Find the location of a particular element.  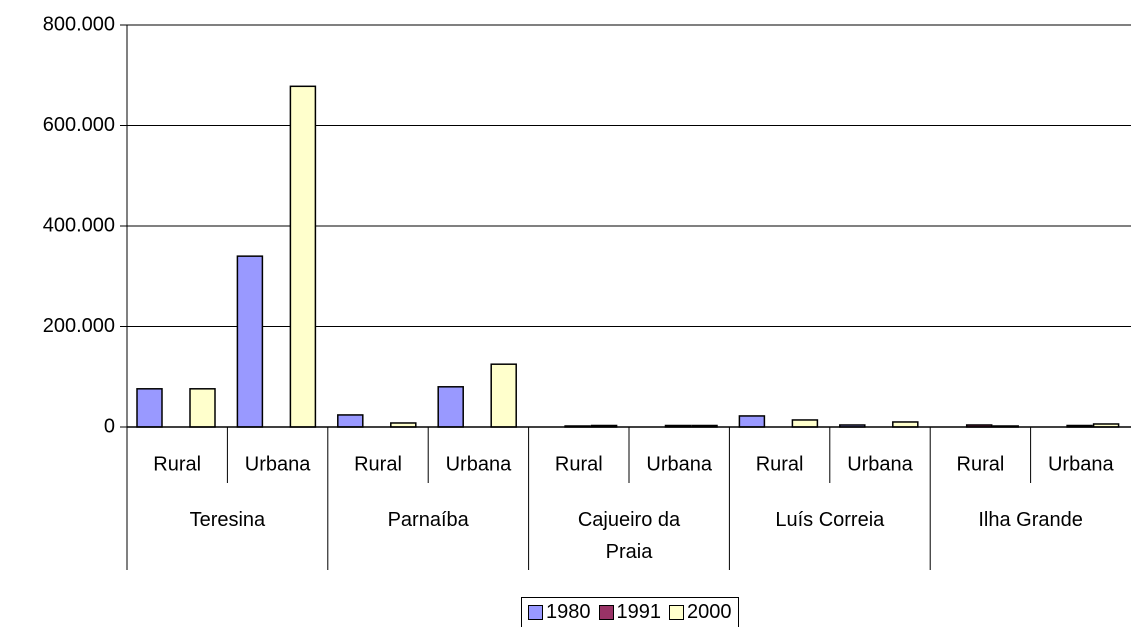

category-group-label: Luís Correia is located at coordinates (830, 520).